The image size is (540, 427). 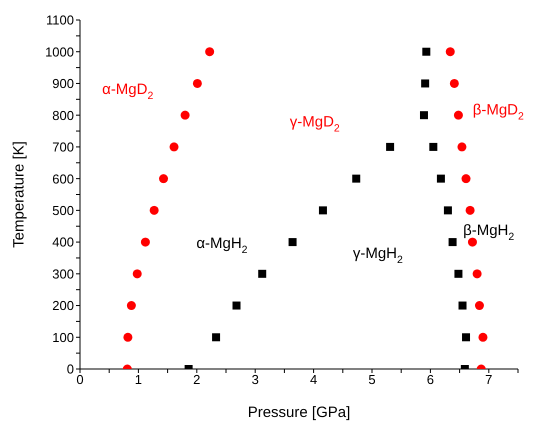 I want to click on y-tick-label: 500, so click(x=63, y=210).